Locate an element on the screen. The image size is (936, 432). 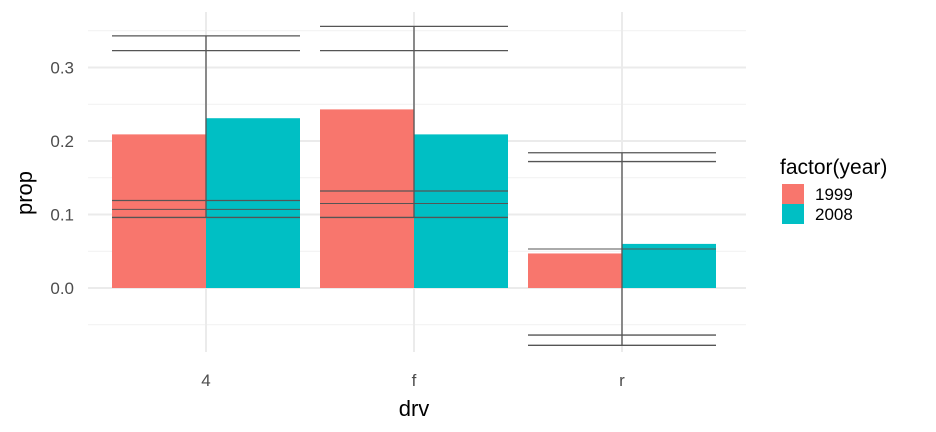
y-tick-label: 0.0 is located at coordinates (62, 288).